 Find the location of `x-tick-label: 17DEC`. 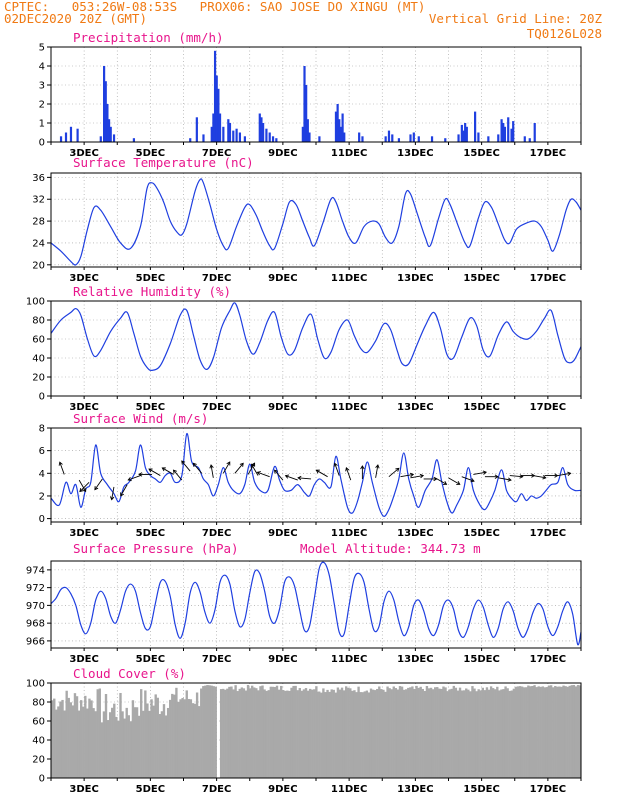

x-tick-label: 17DEC is located at coordinates (548, 659).